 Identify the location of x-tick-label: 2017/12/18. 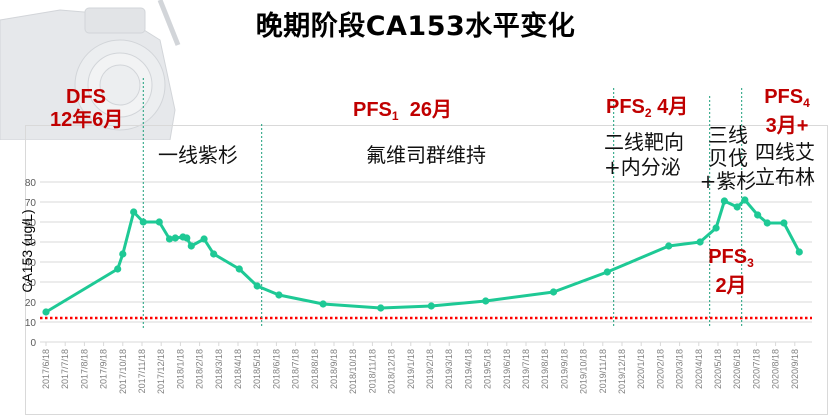
(161, 371).